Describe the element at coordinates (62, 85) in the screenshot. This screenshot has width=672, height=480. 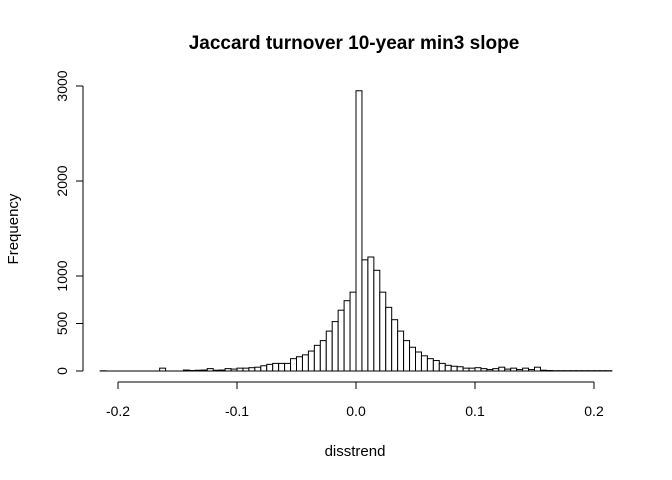
I see `y-tick-label: 3000` at that location.